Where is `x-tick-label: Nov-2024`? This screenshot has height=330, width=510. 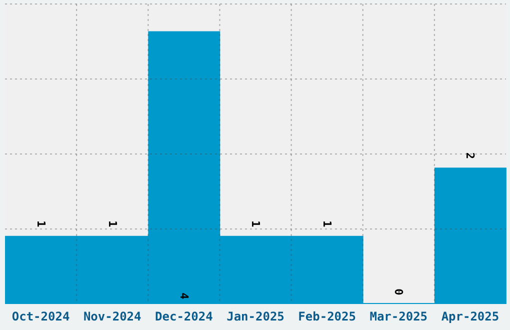
x-tick-label: Nov-2024 is located at coordinates (112, 317).